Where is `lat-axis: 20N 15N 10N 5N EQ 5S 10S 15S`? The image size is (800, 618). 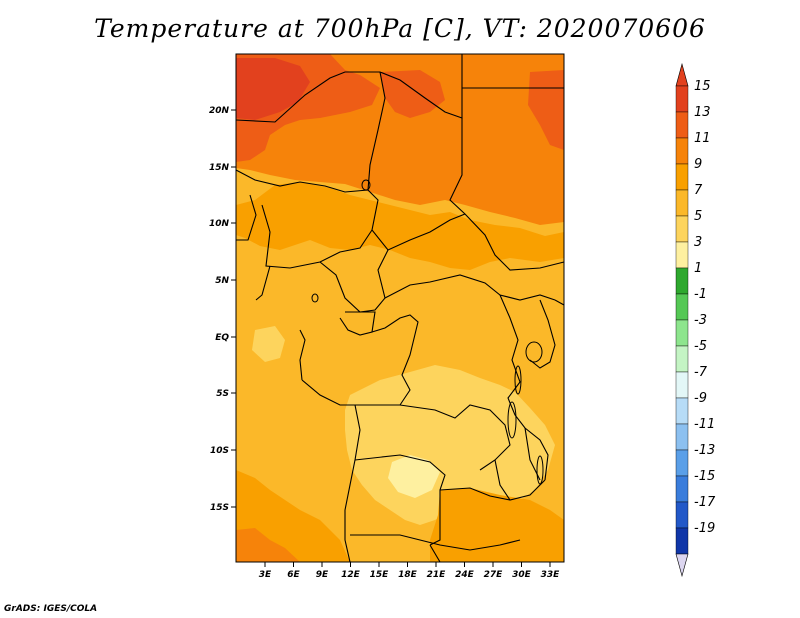 lat-axis: 20N 15N 10N 5N EQ 5S 10S 15S is located at coordinates (222, 309).